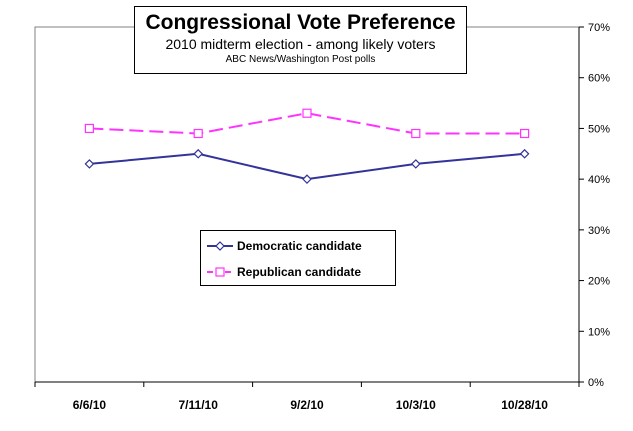 The width and height of the screenshot is (633, 431). Describe the element at coordinates (220, 246) in the screenshot. I see `legend-swatch-democratic` at that location.